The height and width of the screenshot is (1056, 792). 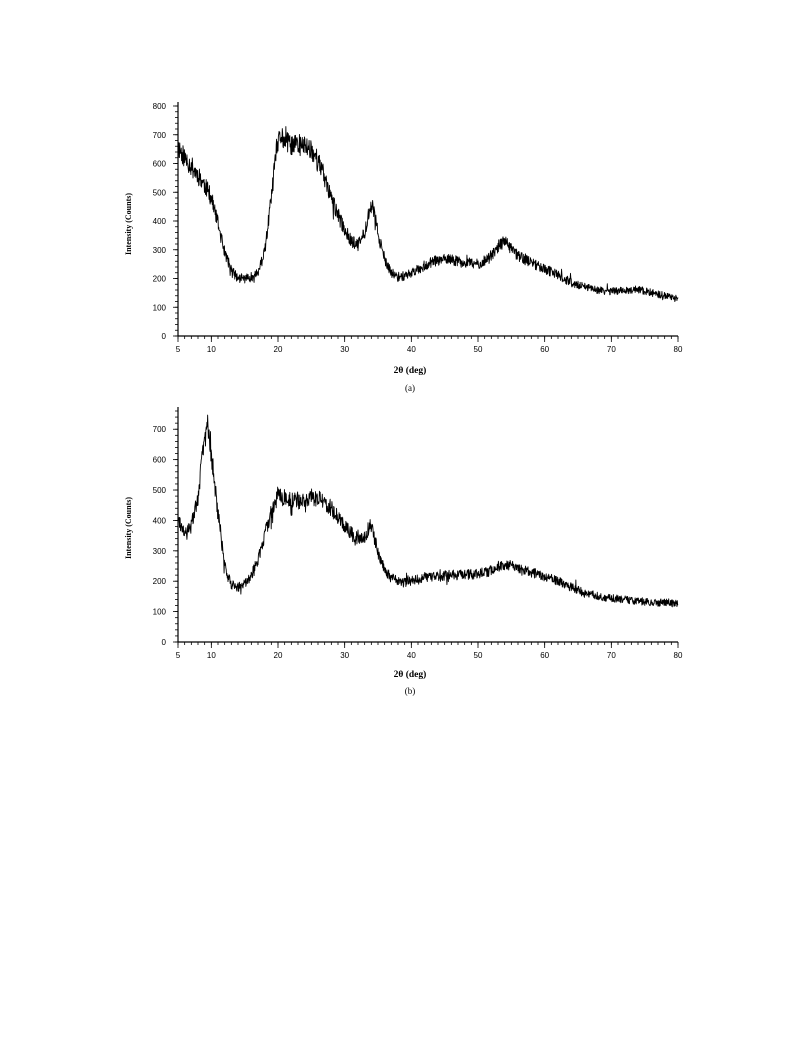 What do you see at coordinates (410, 691) in the screenshot?
I see `panel-label: (b)` at bounding box center [410, 691].